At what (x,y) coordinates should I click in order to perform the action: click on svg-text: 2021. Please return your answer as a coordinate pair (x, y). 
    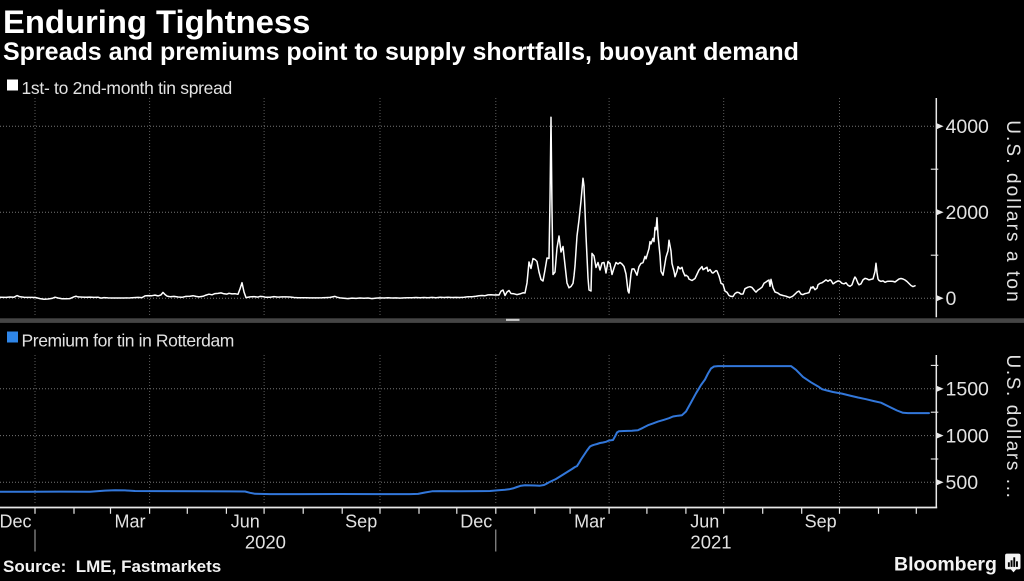
    Looking at the image, I should click on (710, 541).